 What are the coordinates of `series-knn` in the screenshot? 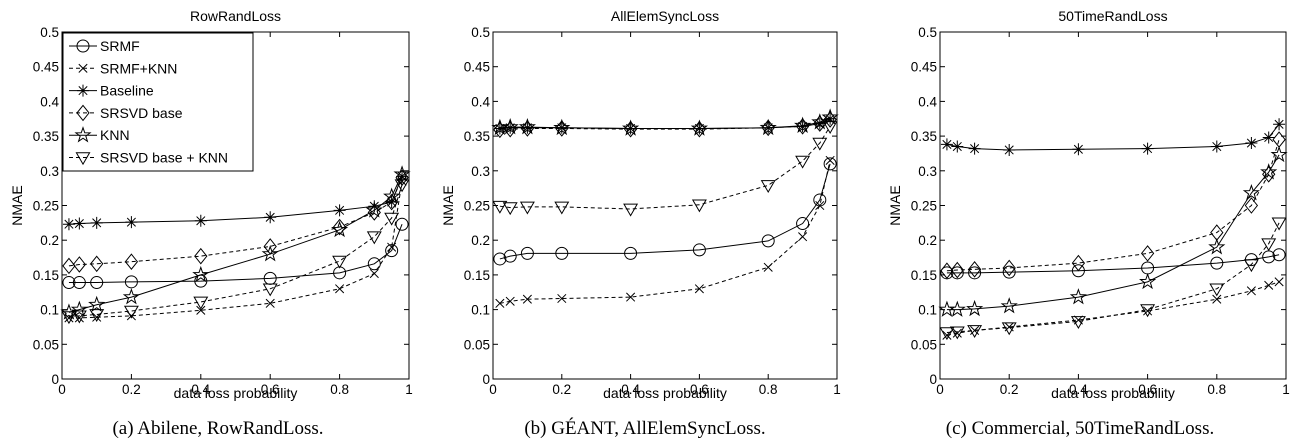 It's located at (235, 242).